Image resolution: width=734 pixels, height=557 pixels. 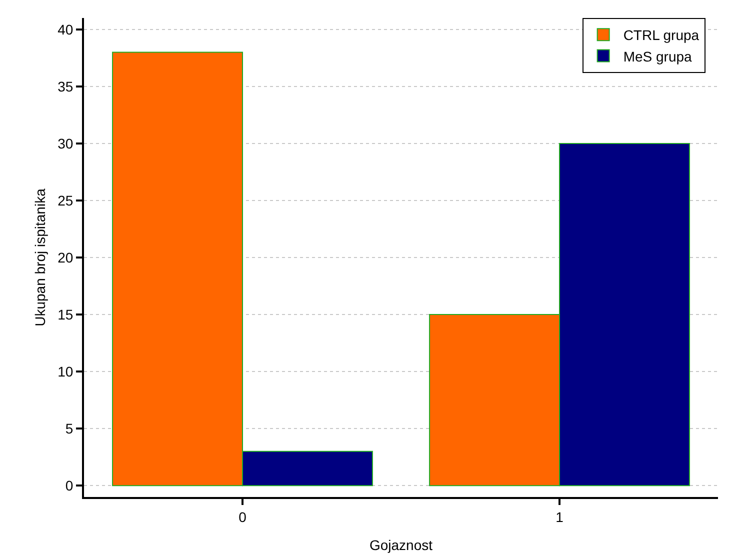 I want to click on legend-label: CTRL grupa, so click(x=661, y=35).